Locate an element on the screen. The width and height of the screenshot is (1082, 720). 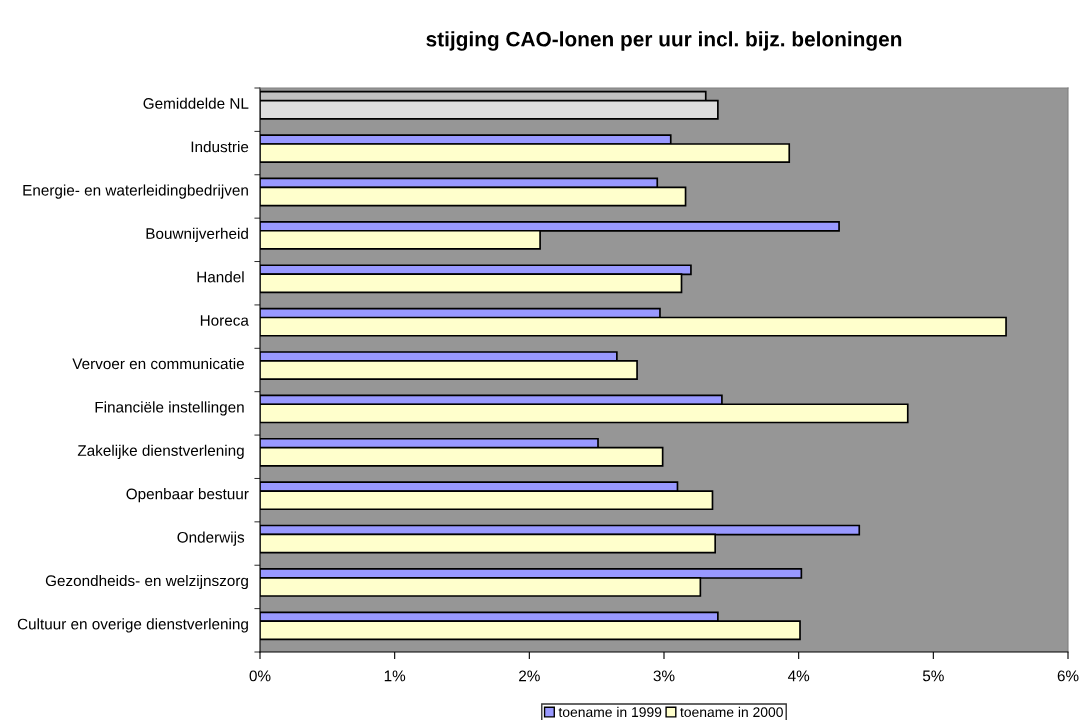
x-tick-label: 4% is located at coordinates (798, 676).